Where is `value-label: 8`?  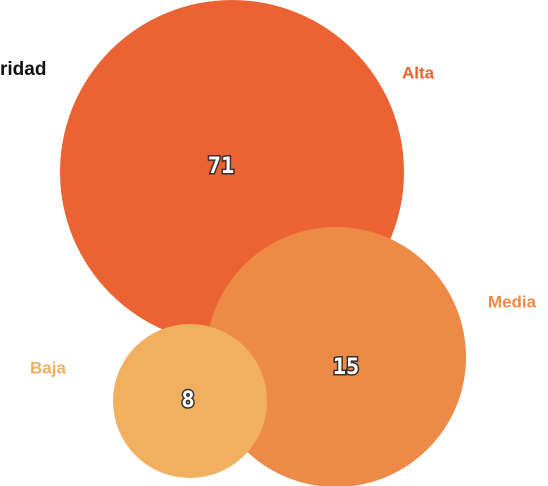 value-label: 8 is located at coordinates (187, 400).